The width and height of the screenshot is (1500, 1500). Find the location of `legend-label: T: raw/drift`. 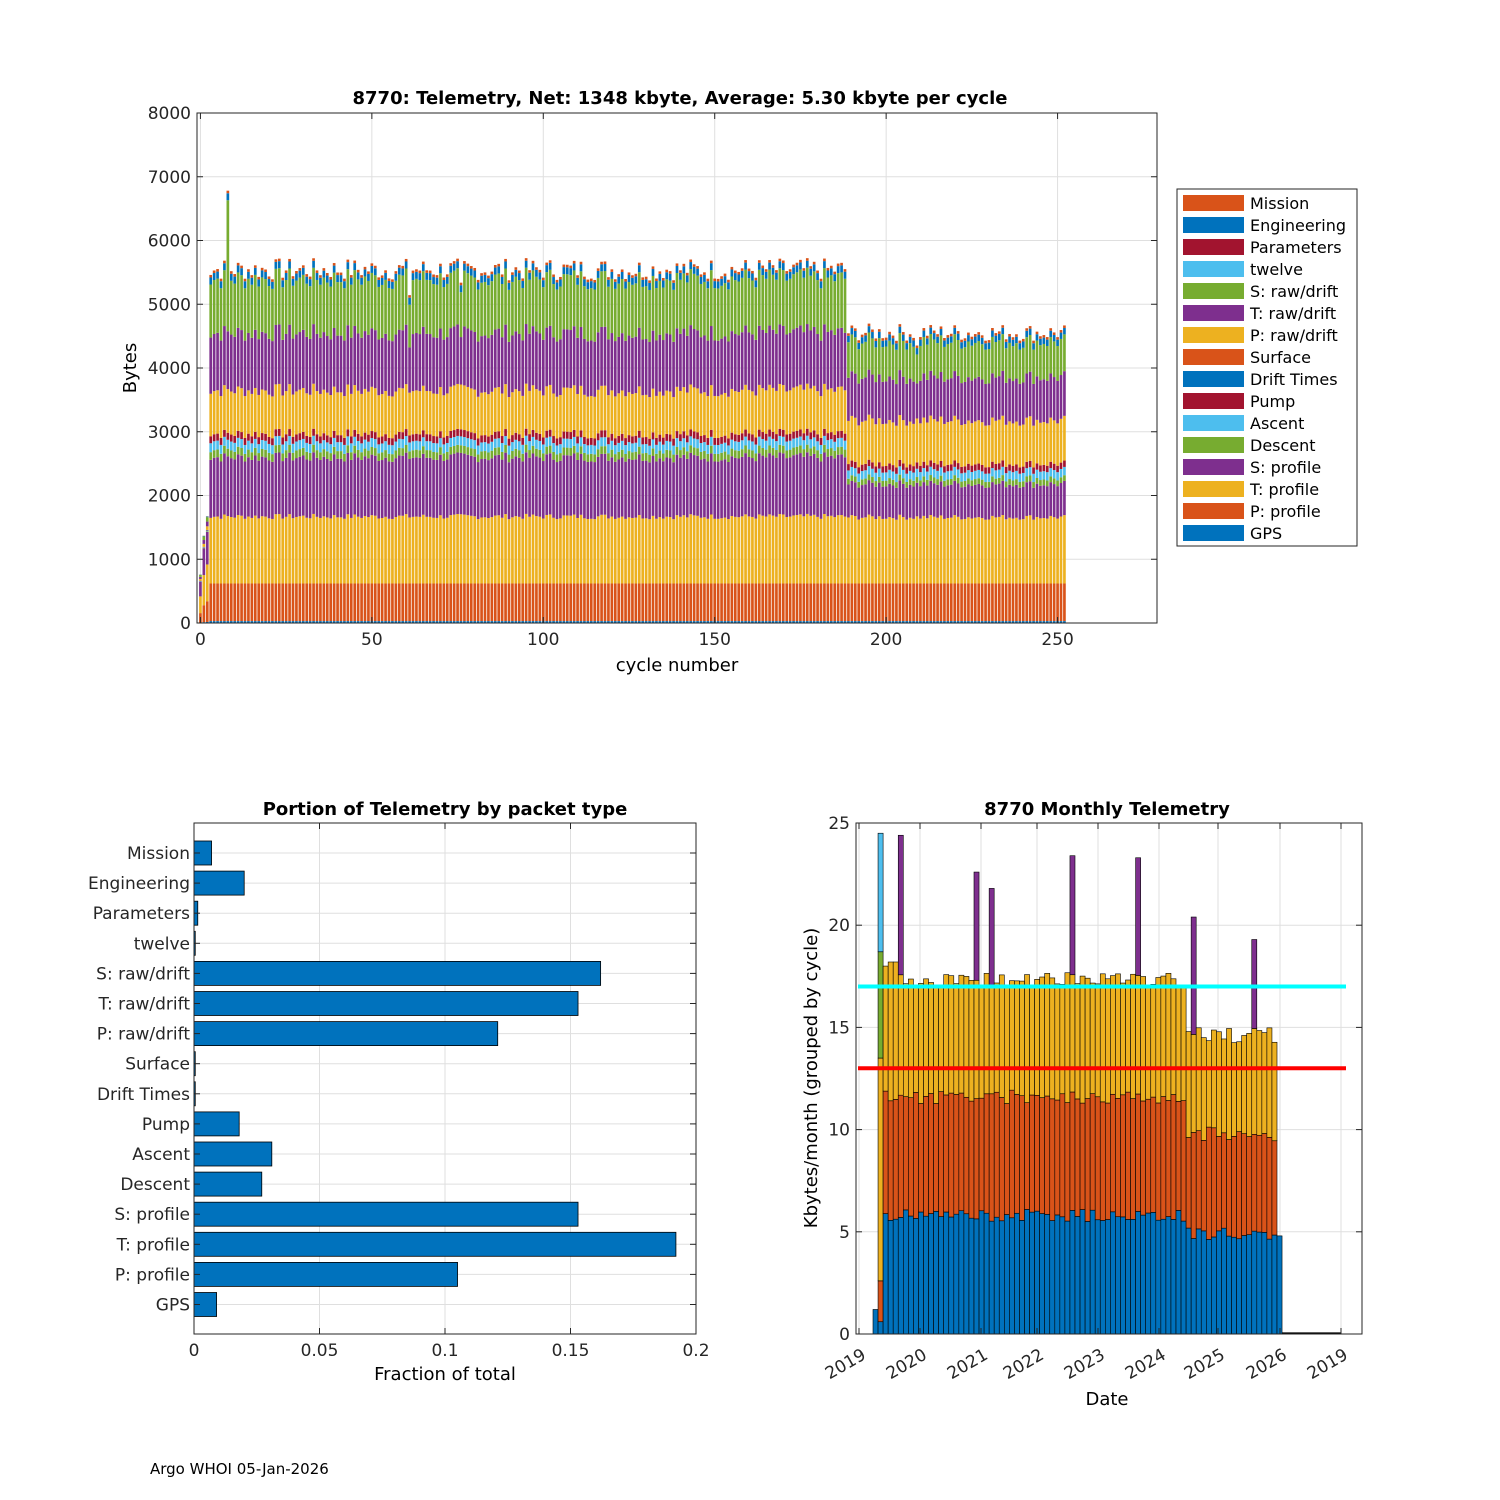

legend-label: T: raw/drift is located at coordinates (1292, 313).